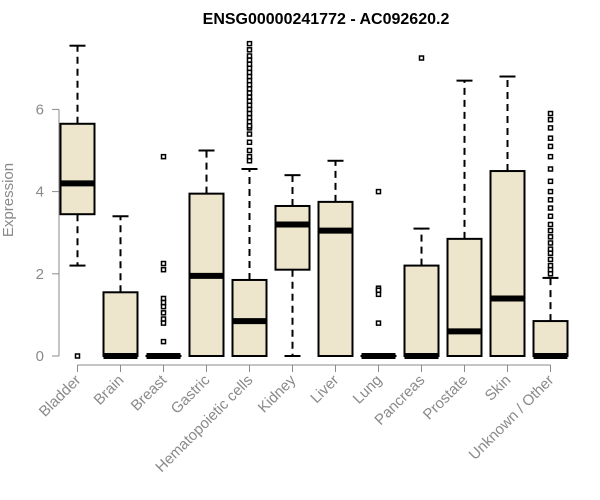  I want to click on x-tick-label-9: Prostate, so click(446, 398).